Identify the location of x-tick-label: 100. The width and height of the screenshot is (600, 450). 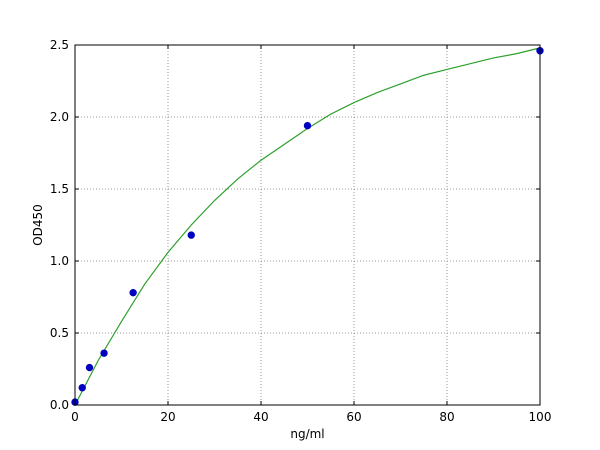
(540, 417).